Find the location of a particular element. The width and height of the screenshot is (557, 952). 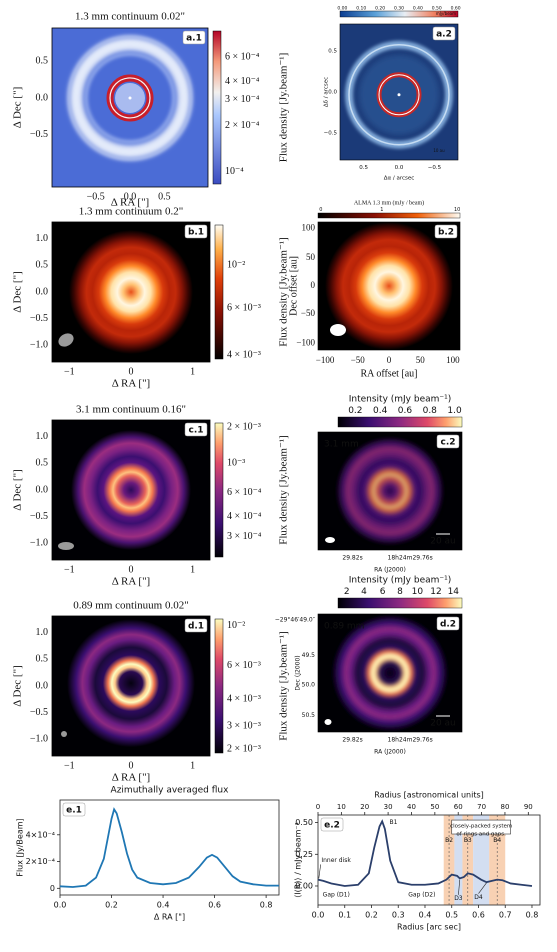

x-axis-label: Radius [arc sec] is located at coordinates (429, 927).